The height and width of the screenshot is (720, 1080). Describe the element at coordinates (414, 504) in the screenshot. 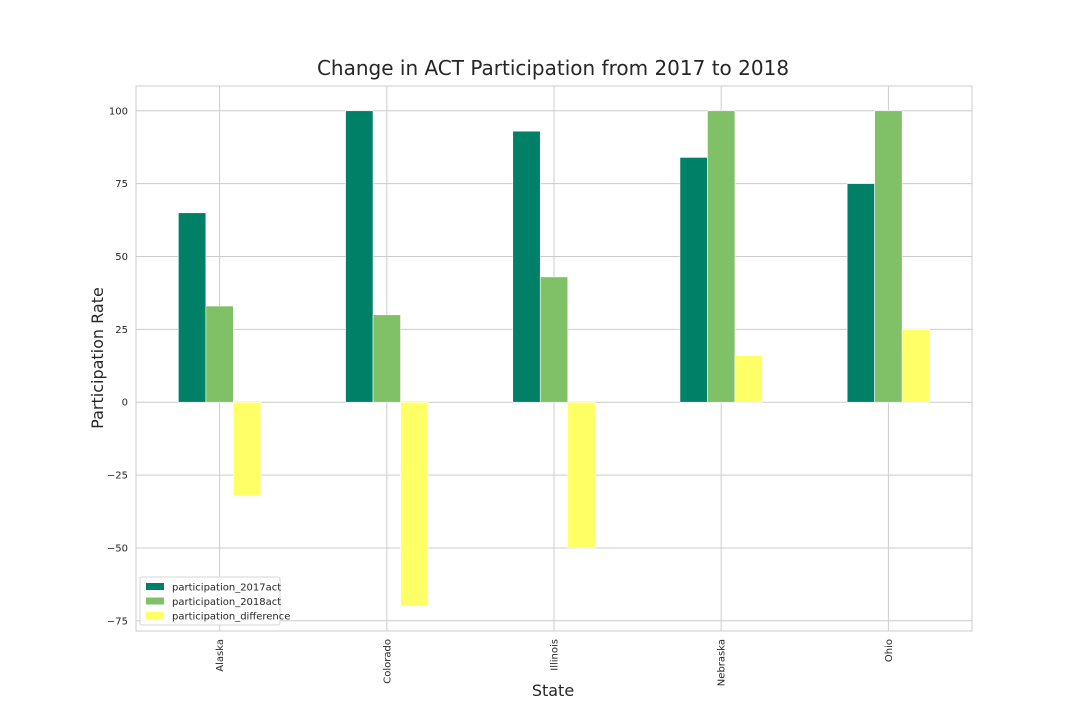

I see `bar-participation-difference-colorado` at that location.